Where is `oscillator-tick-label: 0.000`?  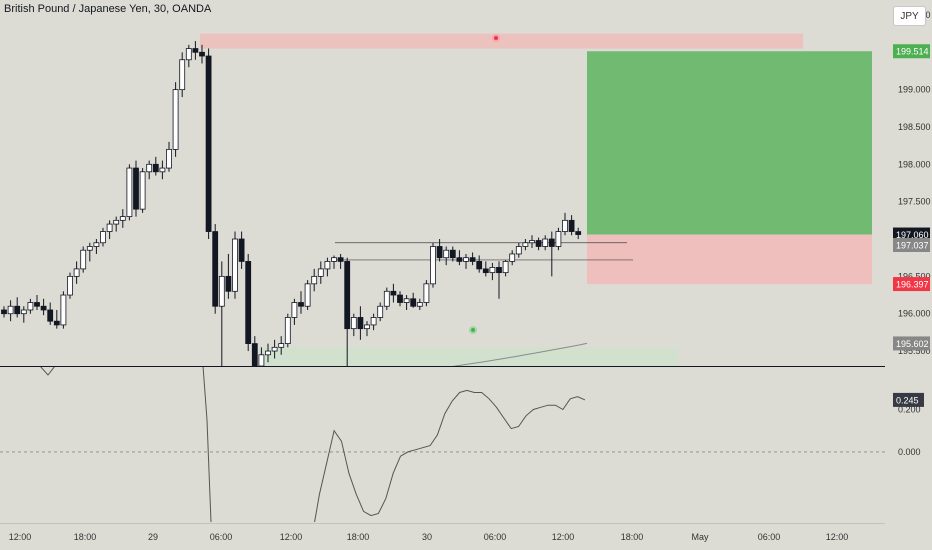 oscillator-tick-label: 0.000 is located at coordinates (909, 452).